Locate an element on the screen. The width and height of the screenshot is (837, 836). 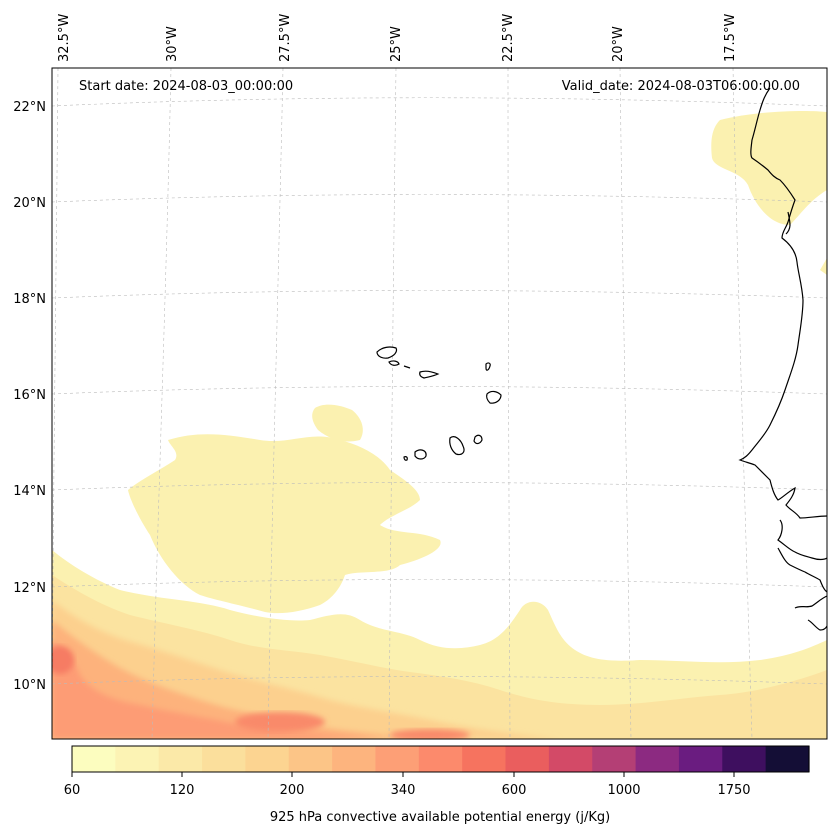
coast-cap-blanc is located at coordinates (788, 223).